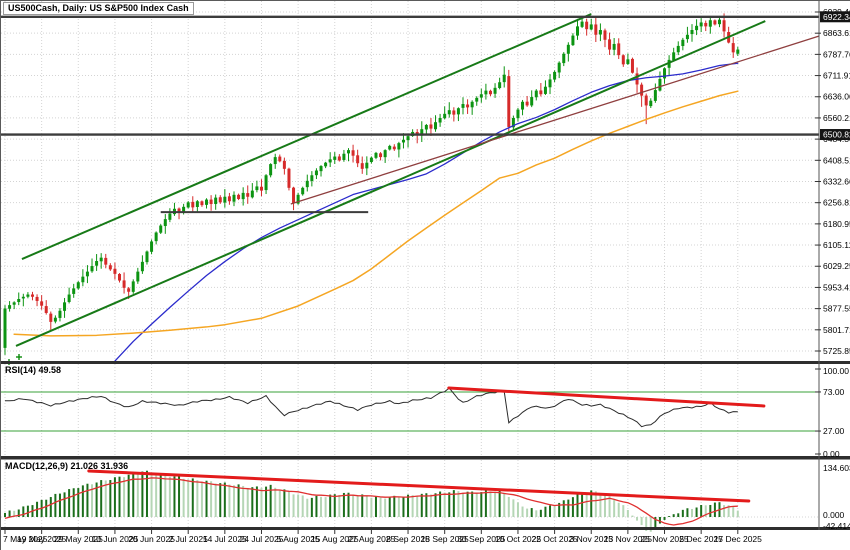  Describe the element at coordinates (115, 539) in the screenshot. I see `svg-text: 10 Jun 2025` at that location.